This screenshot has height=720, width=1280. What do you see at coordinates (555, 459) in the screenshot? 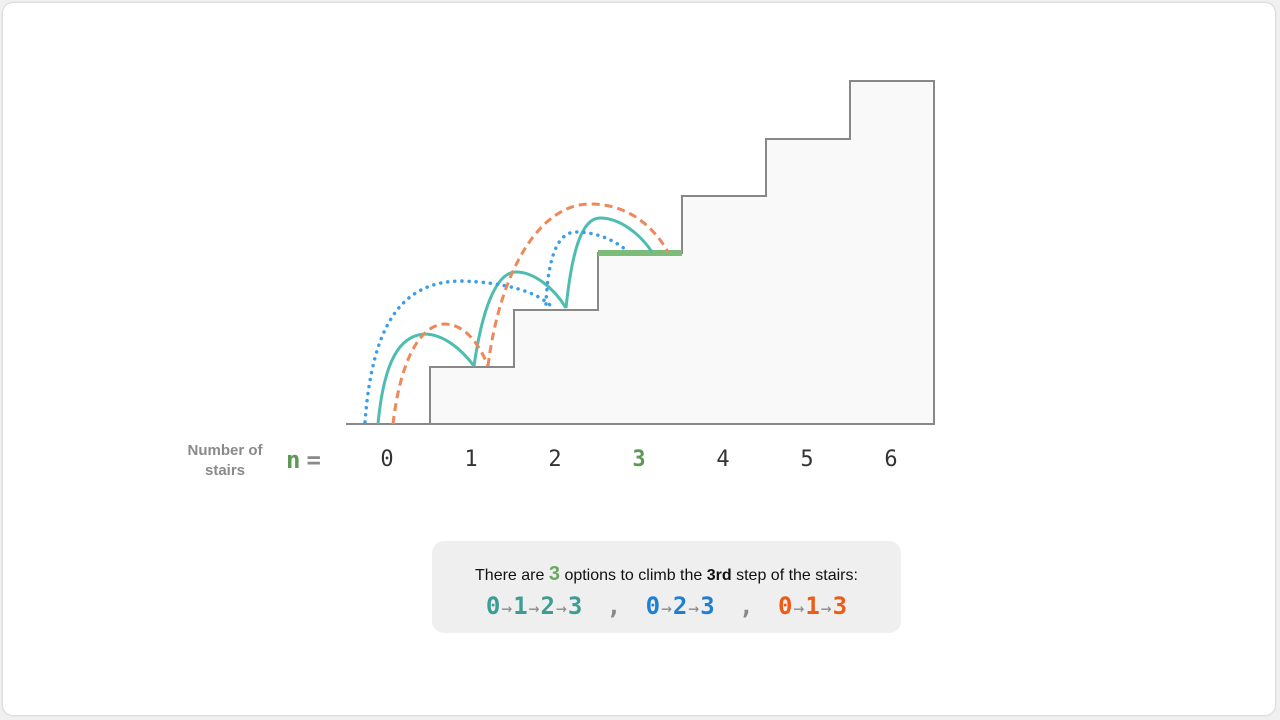
I see `stair-index-2: 2` at bounding box center [555, 459].